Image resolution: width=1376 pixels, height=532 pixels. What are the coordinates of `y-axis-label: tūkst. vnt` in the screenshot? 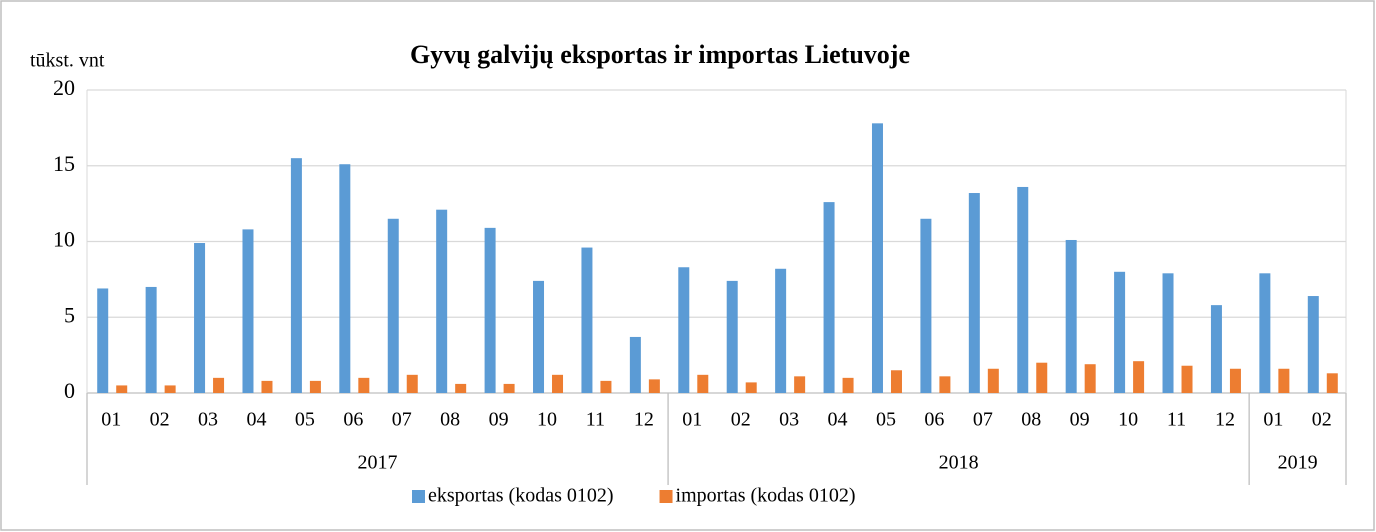 It's located at (67, 61).